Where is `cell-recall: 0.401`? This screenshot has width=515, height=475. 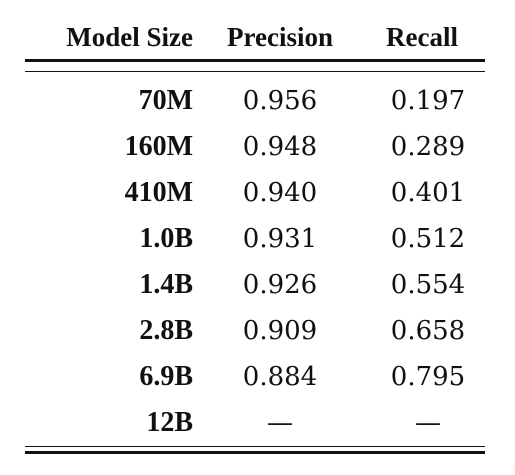 cell-recall: 0.401 is located at coordinates (428, 193).